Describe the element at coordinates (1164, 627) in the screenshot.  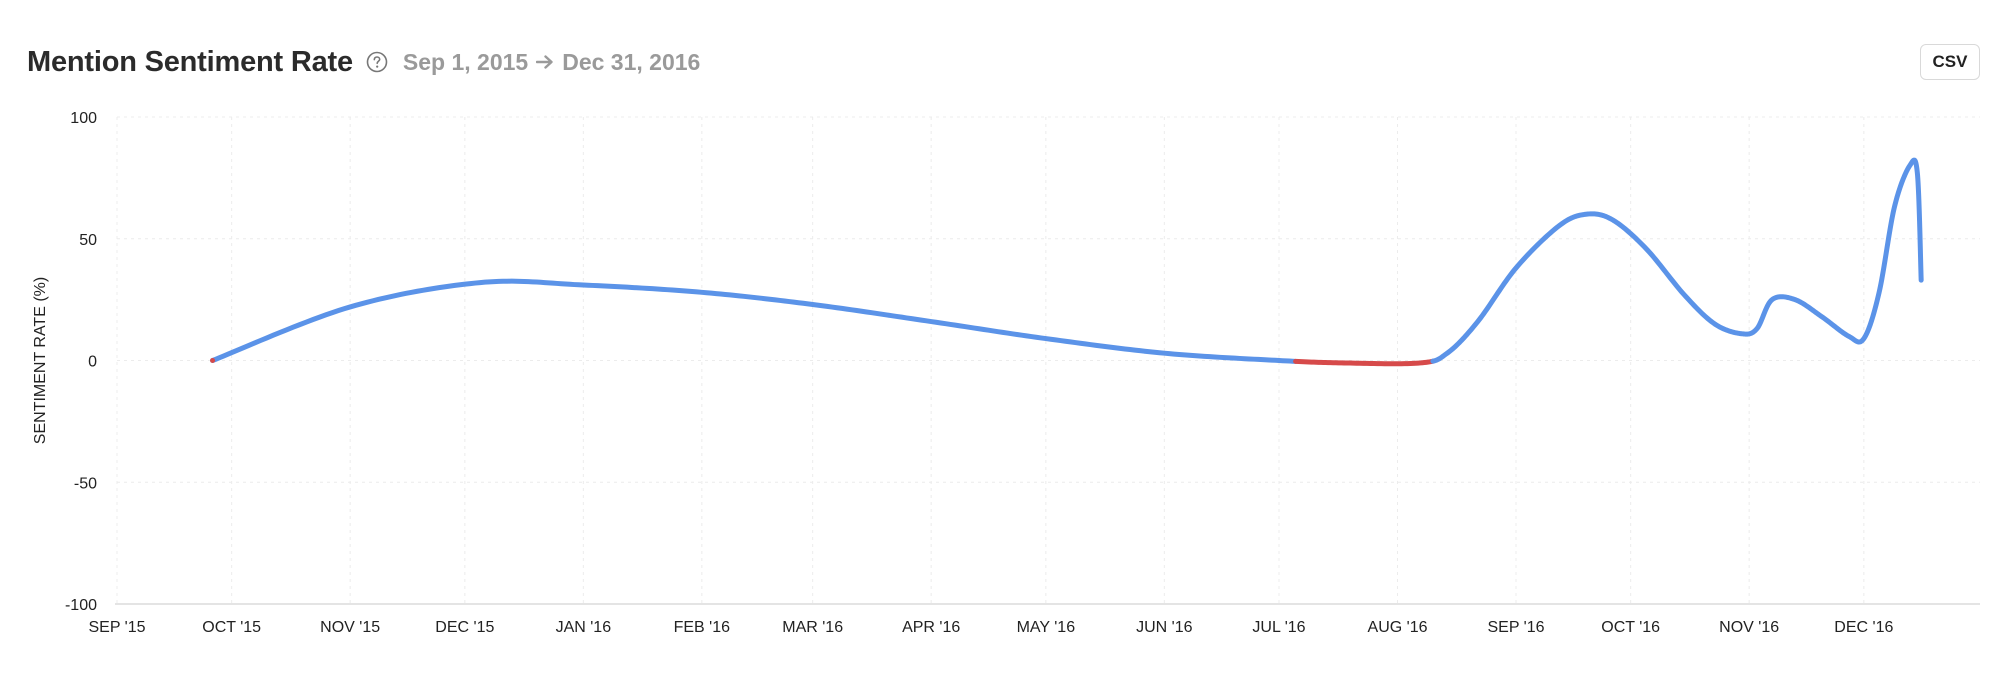
I see `x-tick-label: JUN '16` at that location.